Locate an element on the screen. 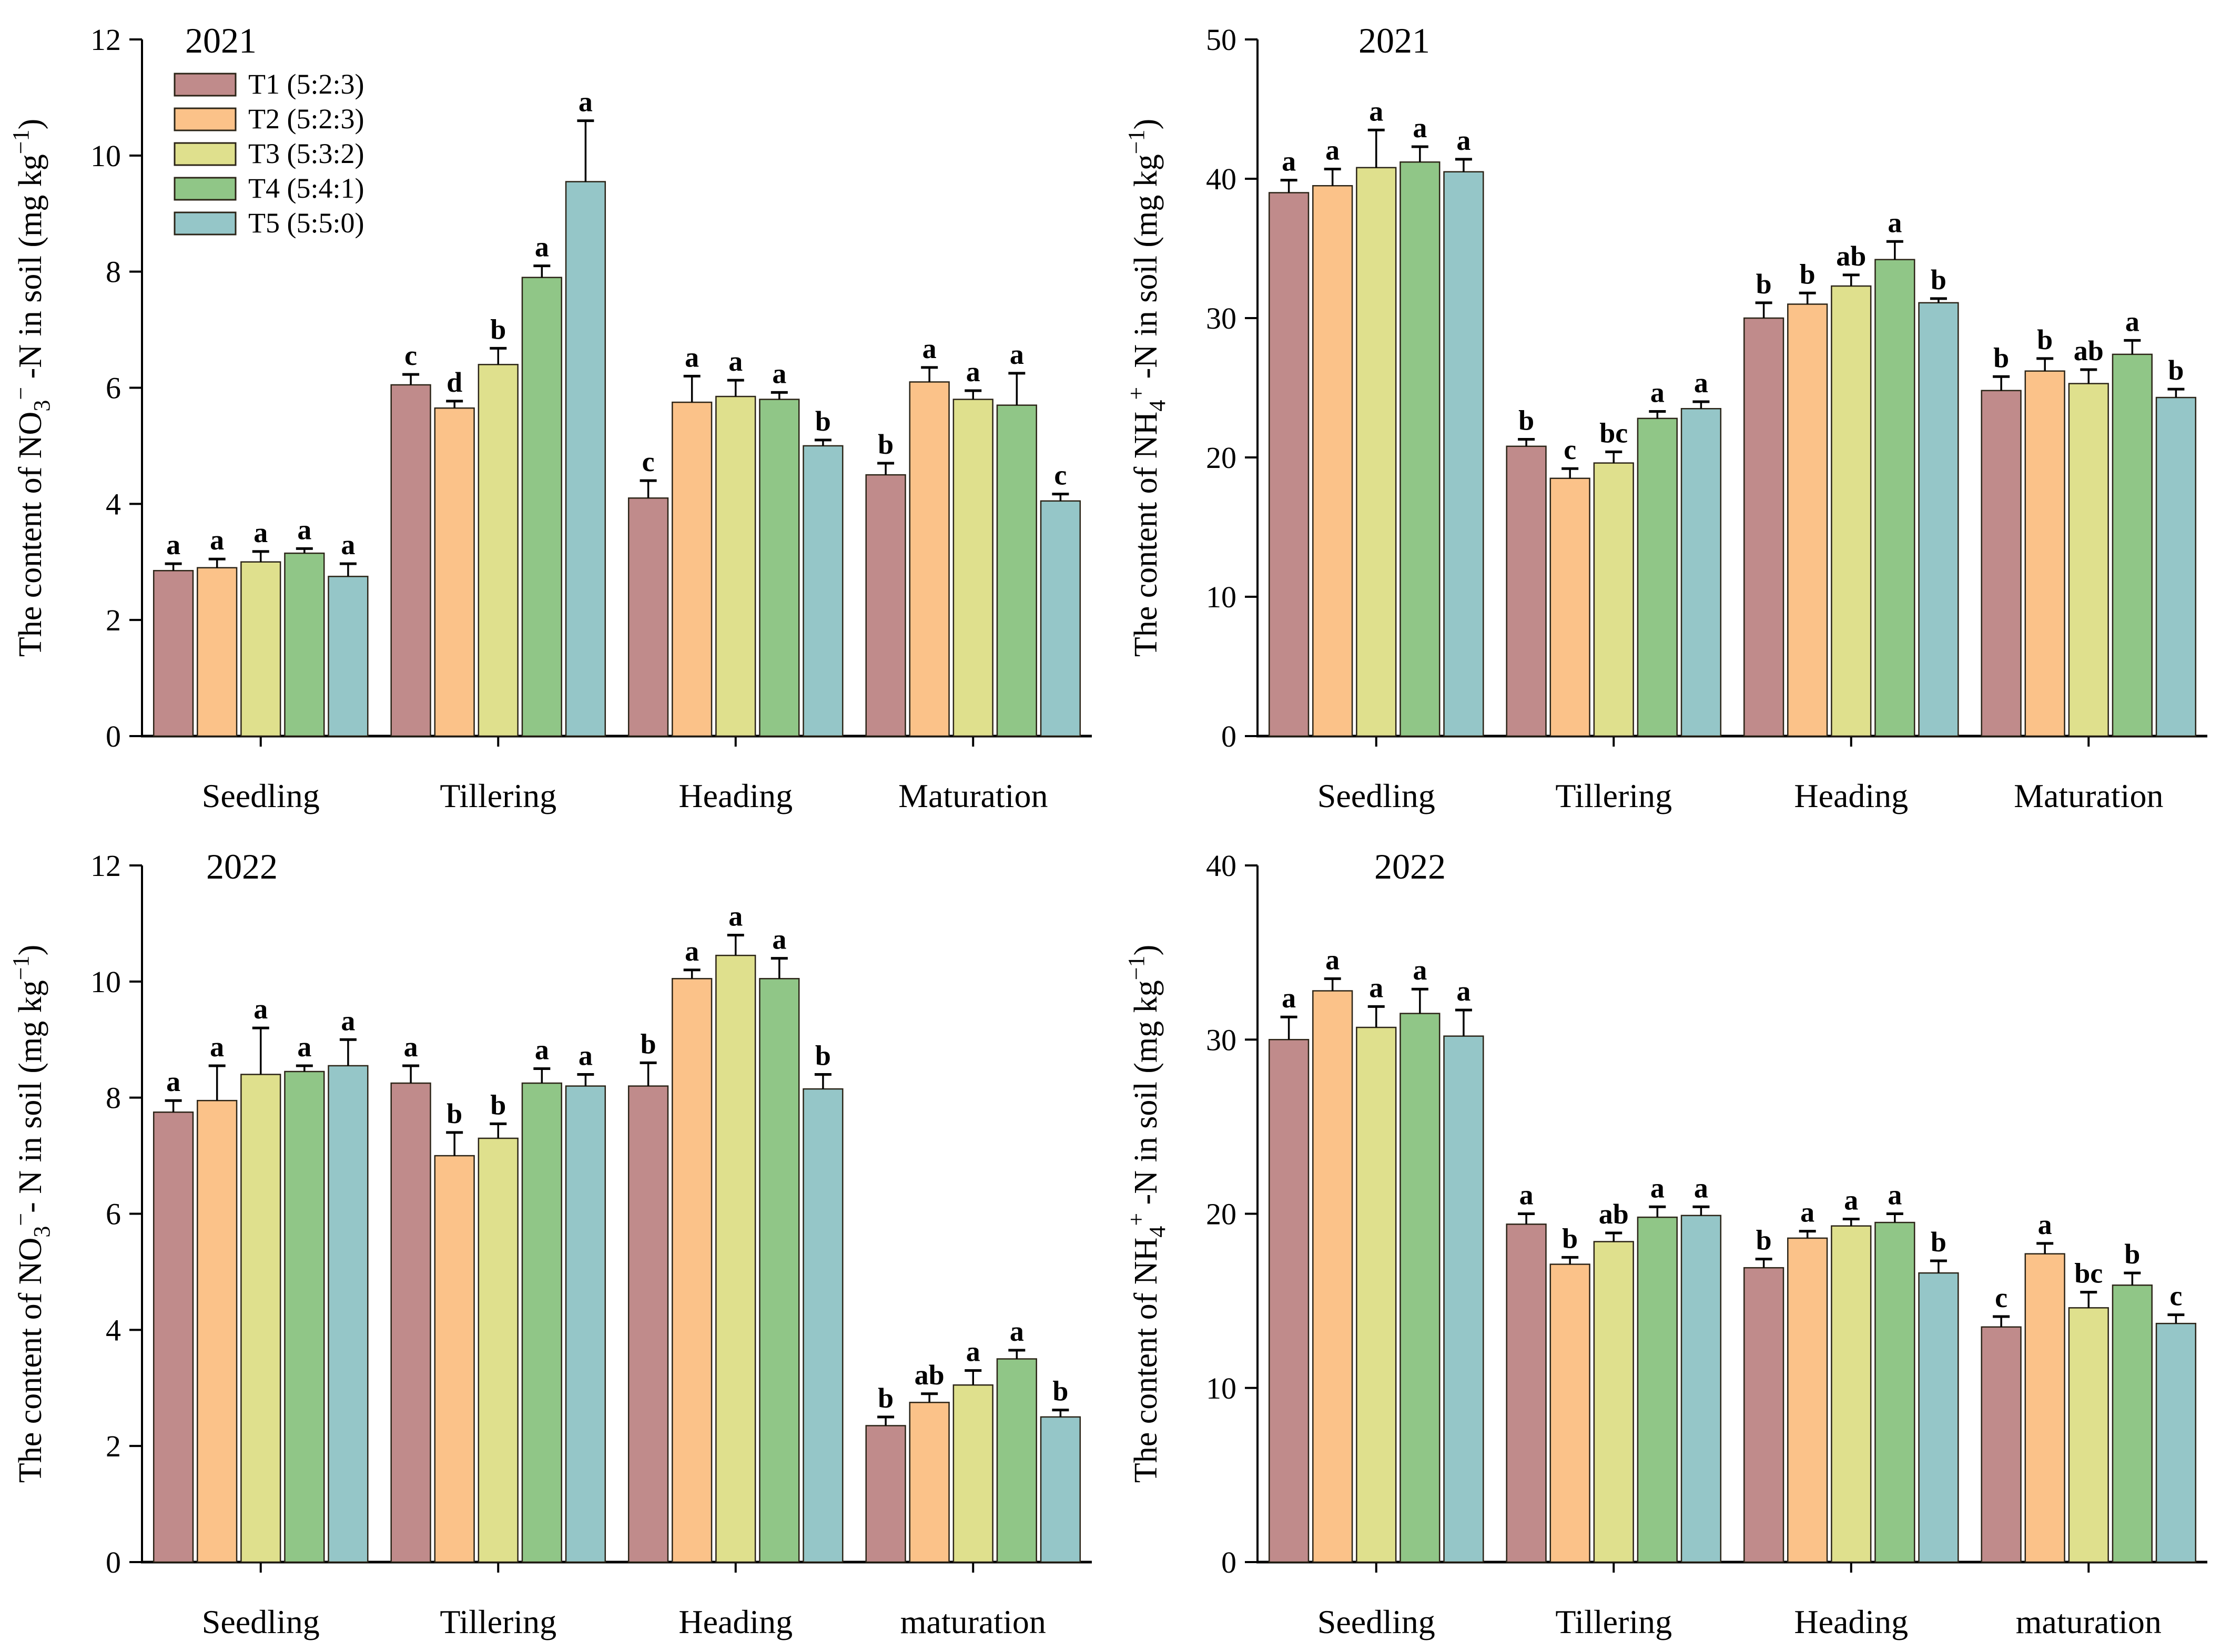 This screenshot has height=1652, width=2231. year-label: 2021 is located at coordinates (221, 40).